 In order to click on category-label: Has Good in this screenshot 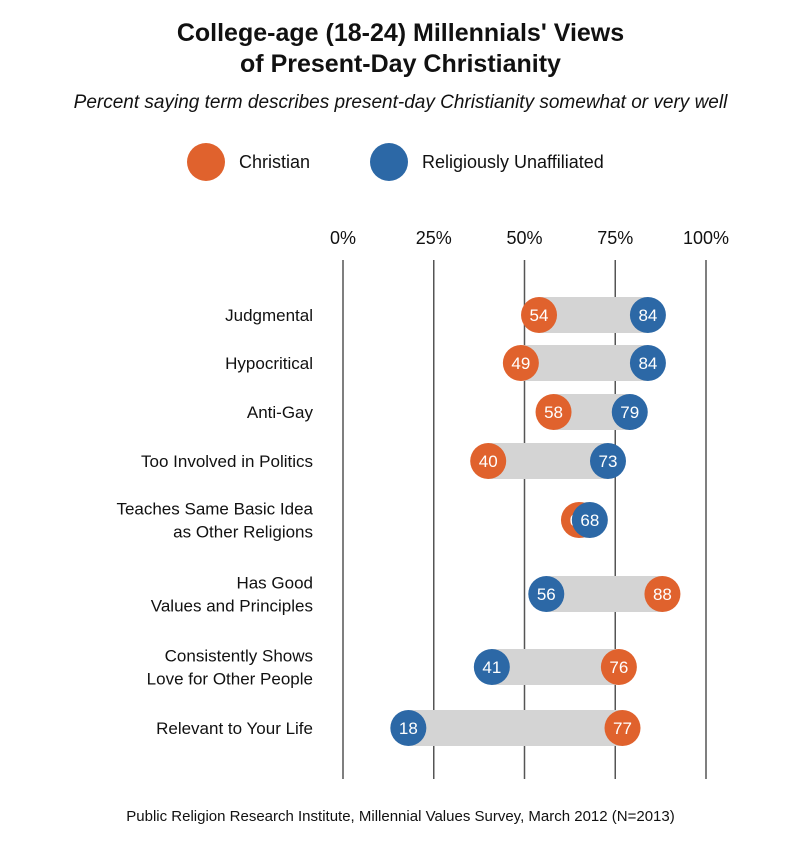, I will do `click(274, 583)`.